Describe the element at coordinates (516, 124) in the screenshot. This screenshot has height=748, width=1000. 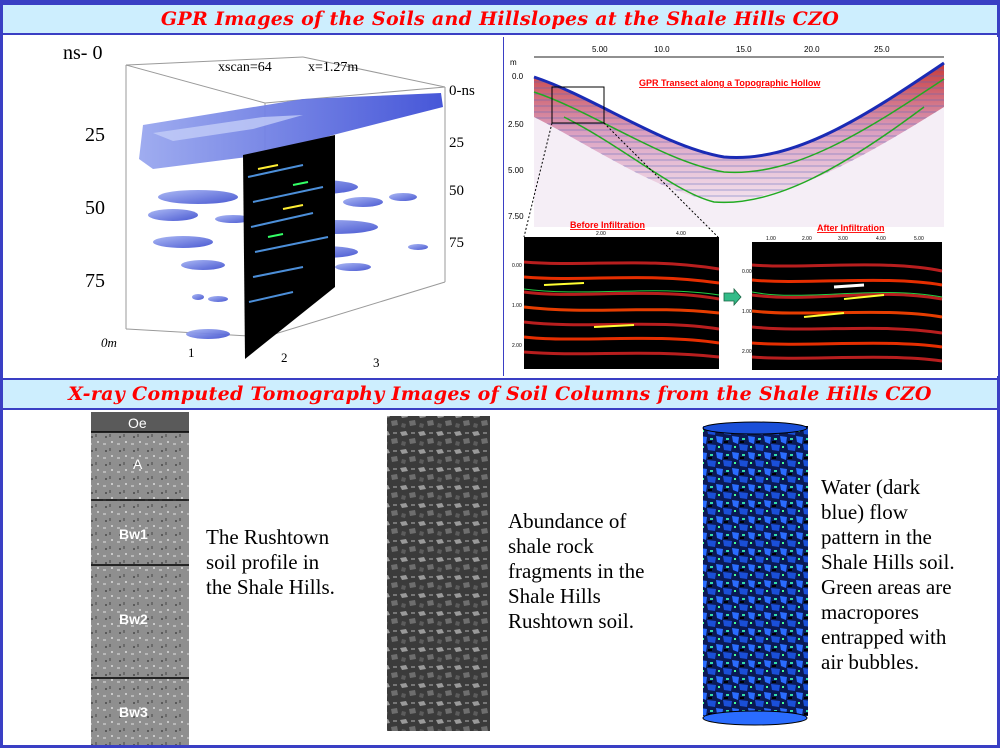
I see `transect-left-tick: 2.50` at that location.